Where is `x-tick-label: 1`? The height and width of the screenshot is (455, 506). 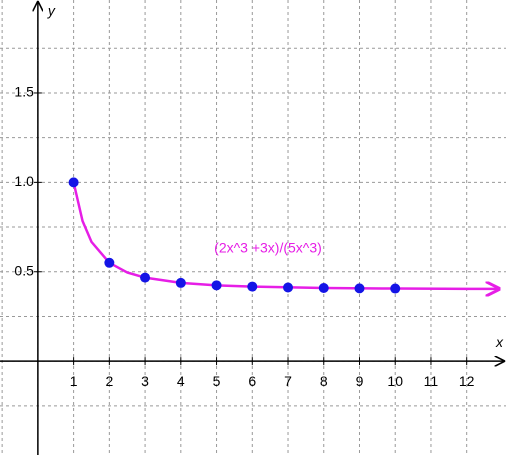
x-tick-label: 1 is located at coordinates (74, 381).